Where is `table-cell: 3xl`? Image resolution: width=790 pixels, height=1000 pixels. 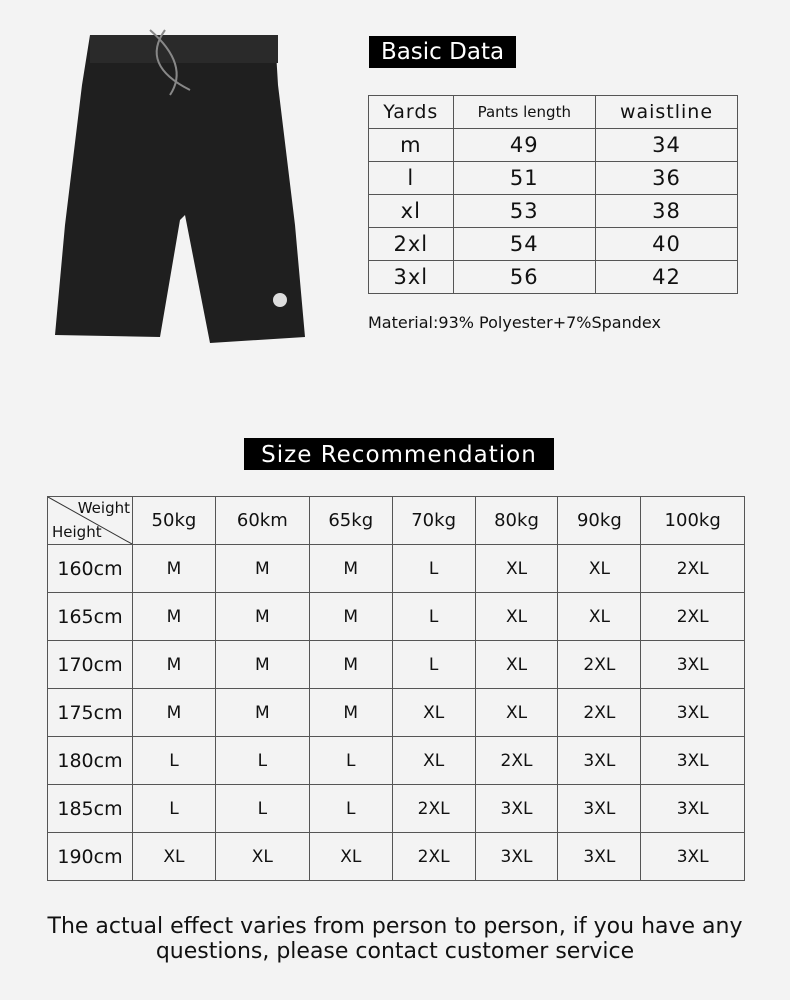 table-cell: 3xl is located at coordinates (411, 277).